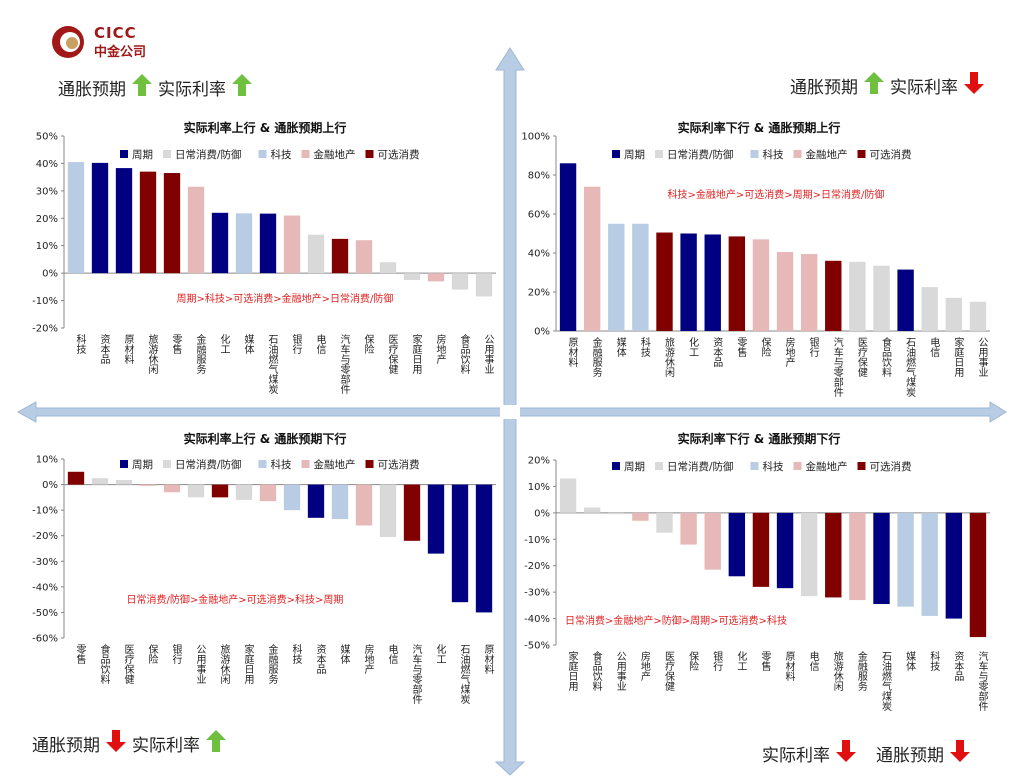 The image size is (1024, 777). I want to click on category-label: 保险, so click(765, 347).